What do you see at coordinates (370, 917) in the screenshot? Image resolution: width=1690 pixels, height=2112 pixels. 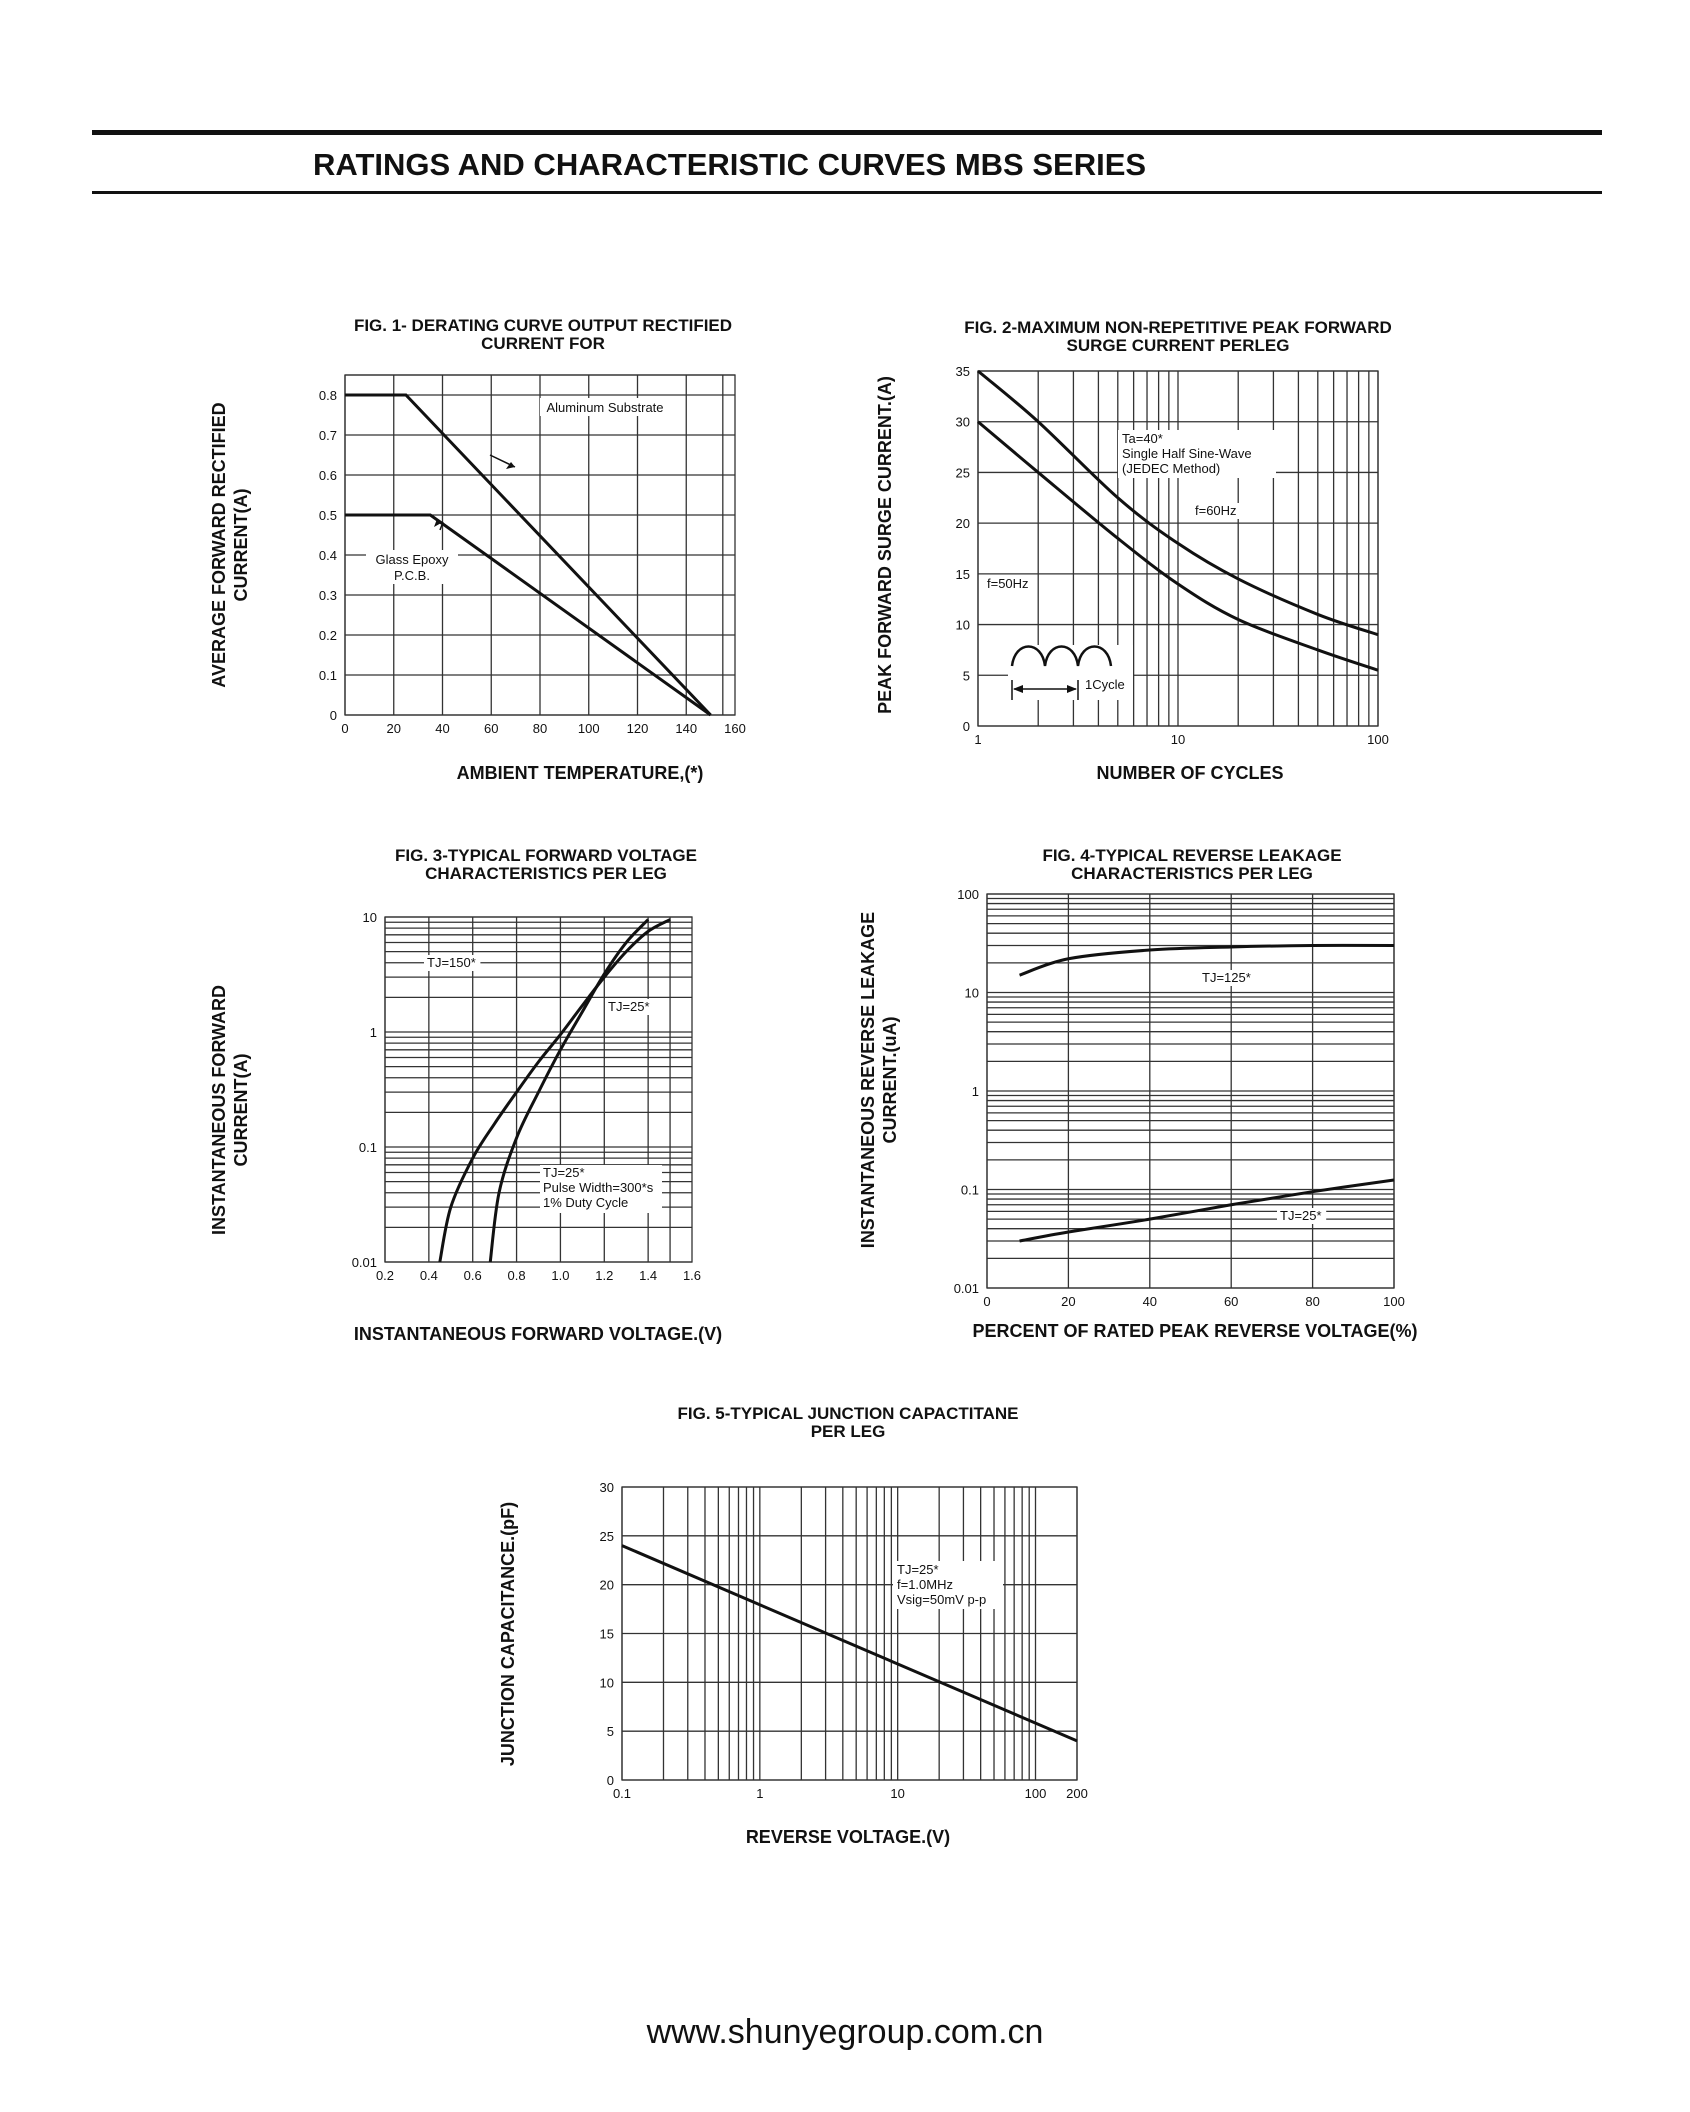 I see `fig3-y-tick-label: 10` at bounding box center [370, 917].